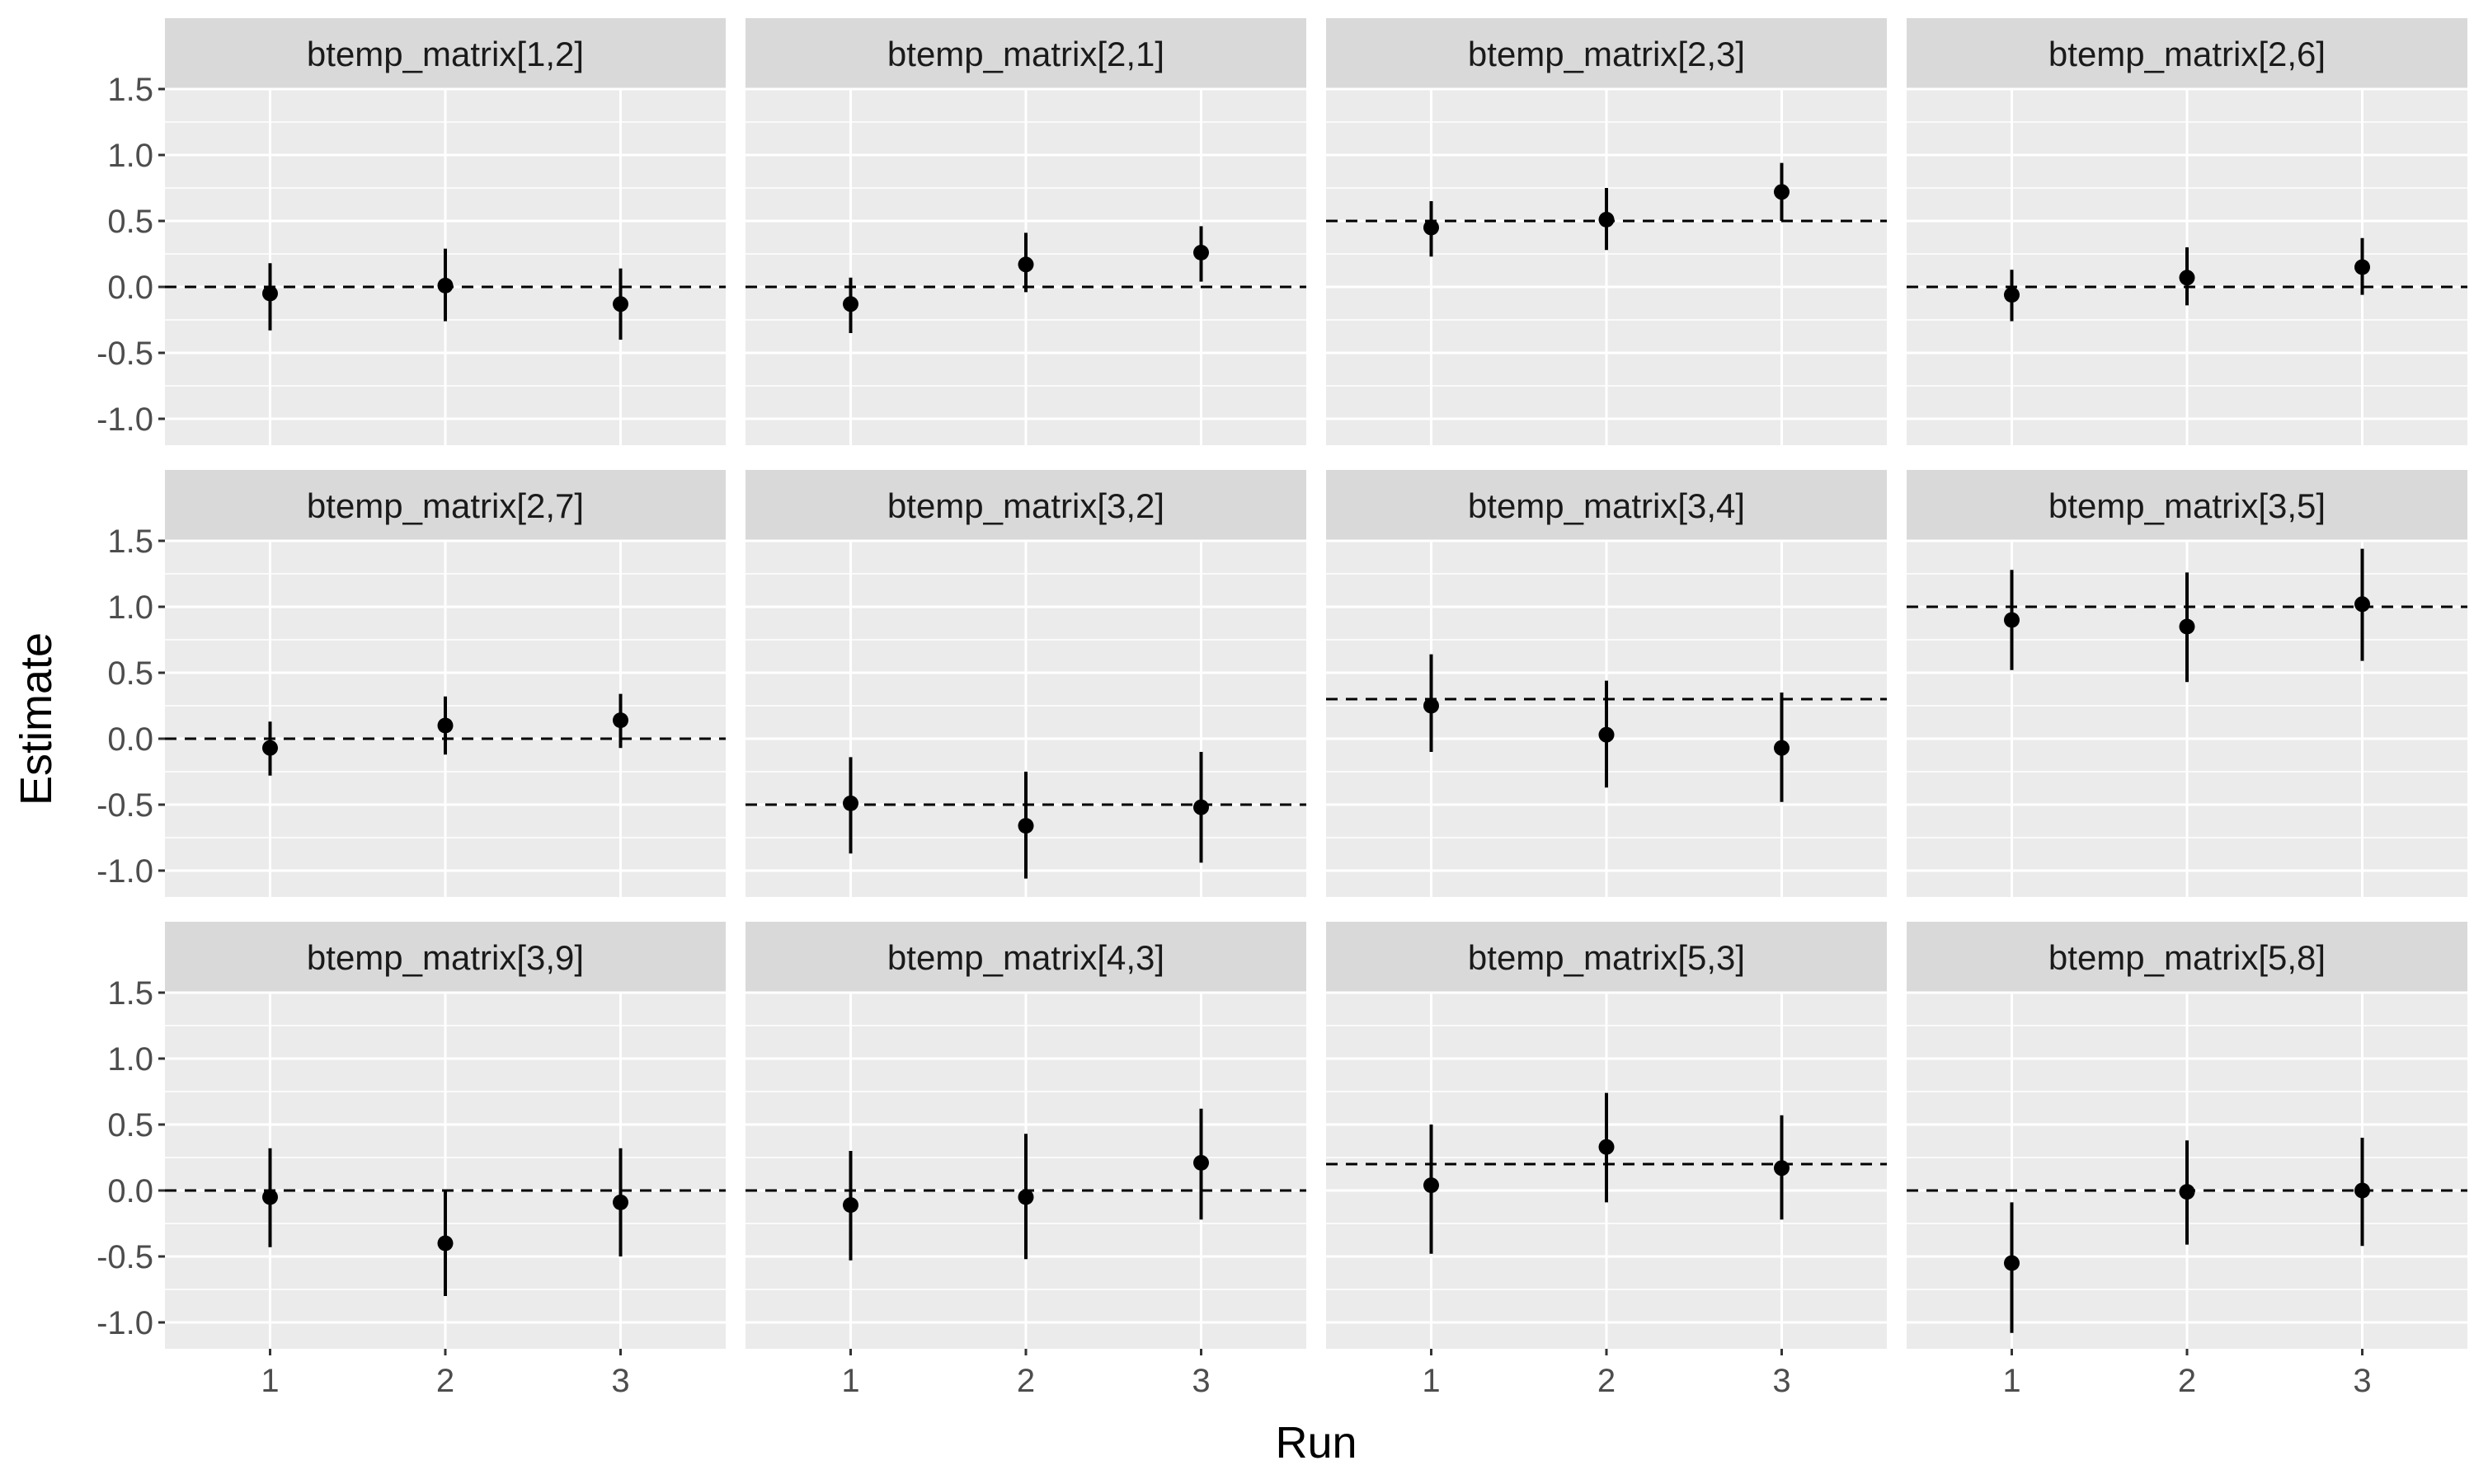  Describe the element at coordinates (1606, 231) in the screenshot. I see `facet-panel: btemp_matrix[2,3]` at that location.